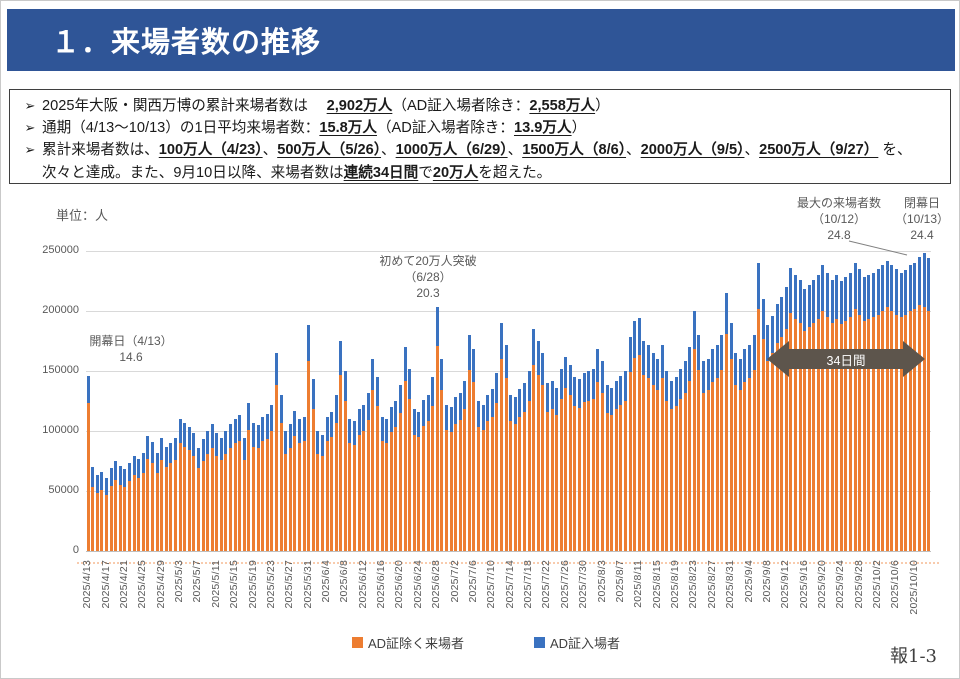 Image resolution: width=960 pixels, height=679 pixels. I want to click on x-tick-label: 2025/5/15, so click(234, 584).